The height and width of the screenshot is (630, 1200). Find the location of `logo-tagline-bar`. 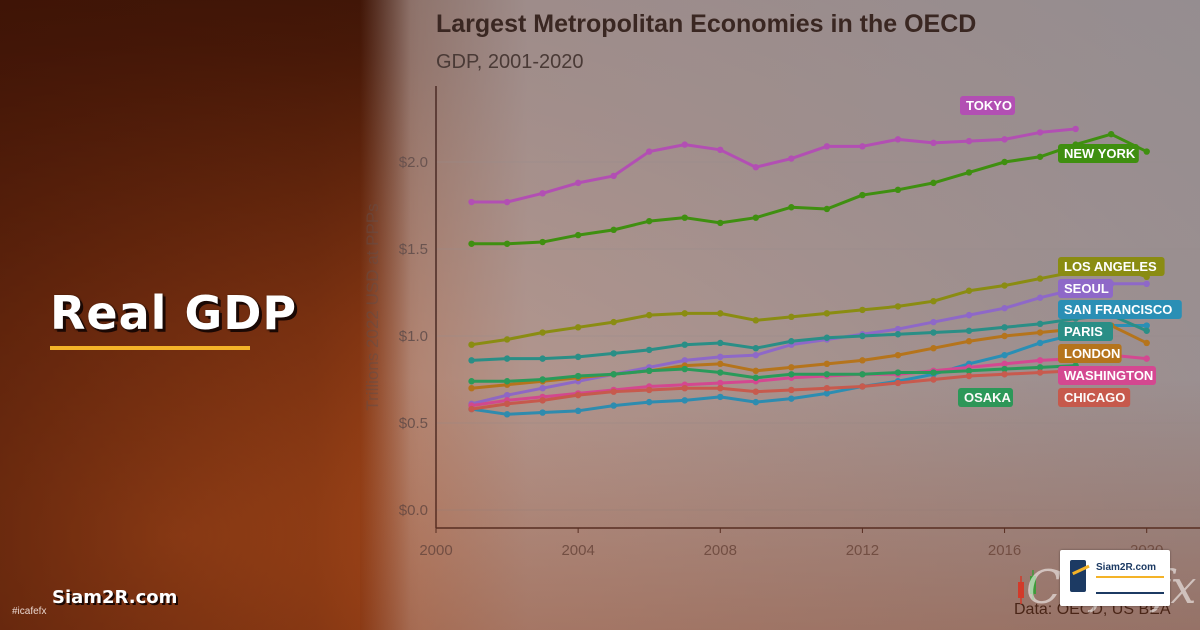

logo-tagline-bar is located at coordinates (1130, 585).